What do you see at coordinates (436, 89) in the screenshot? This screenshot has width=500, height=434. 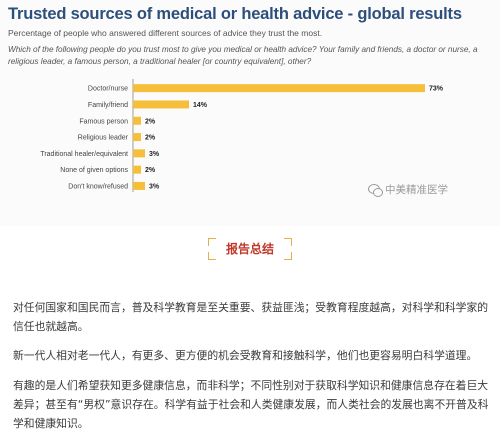 I see `value-label: 73%` at bounding box center [436, 89].